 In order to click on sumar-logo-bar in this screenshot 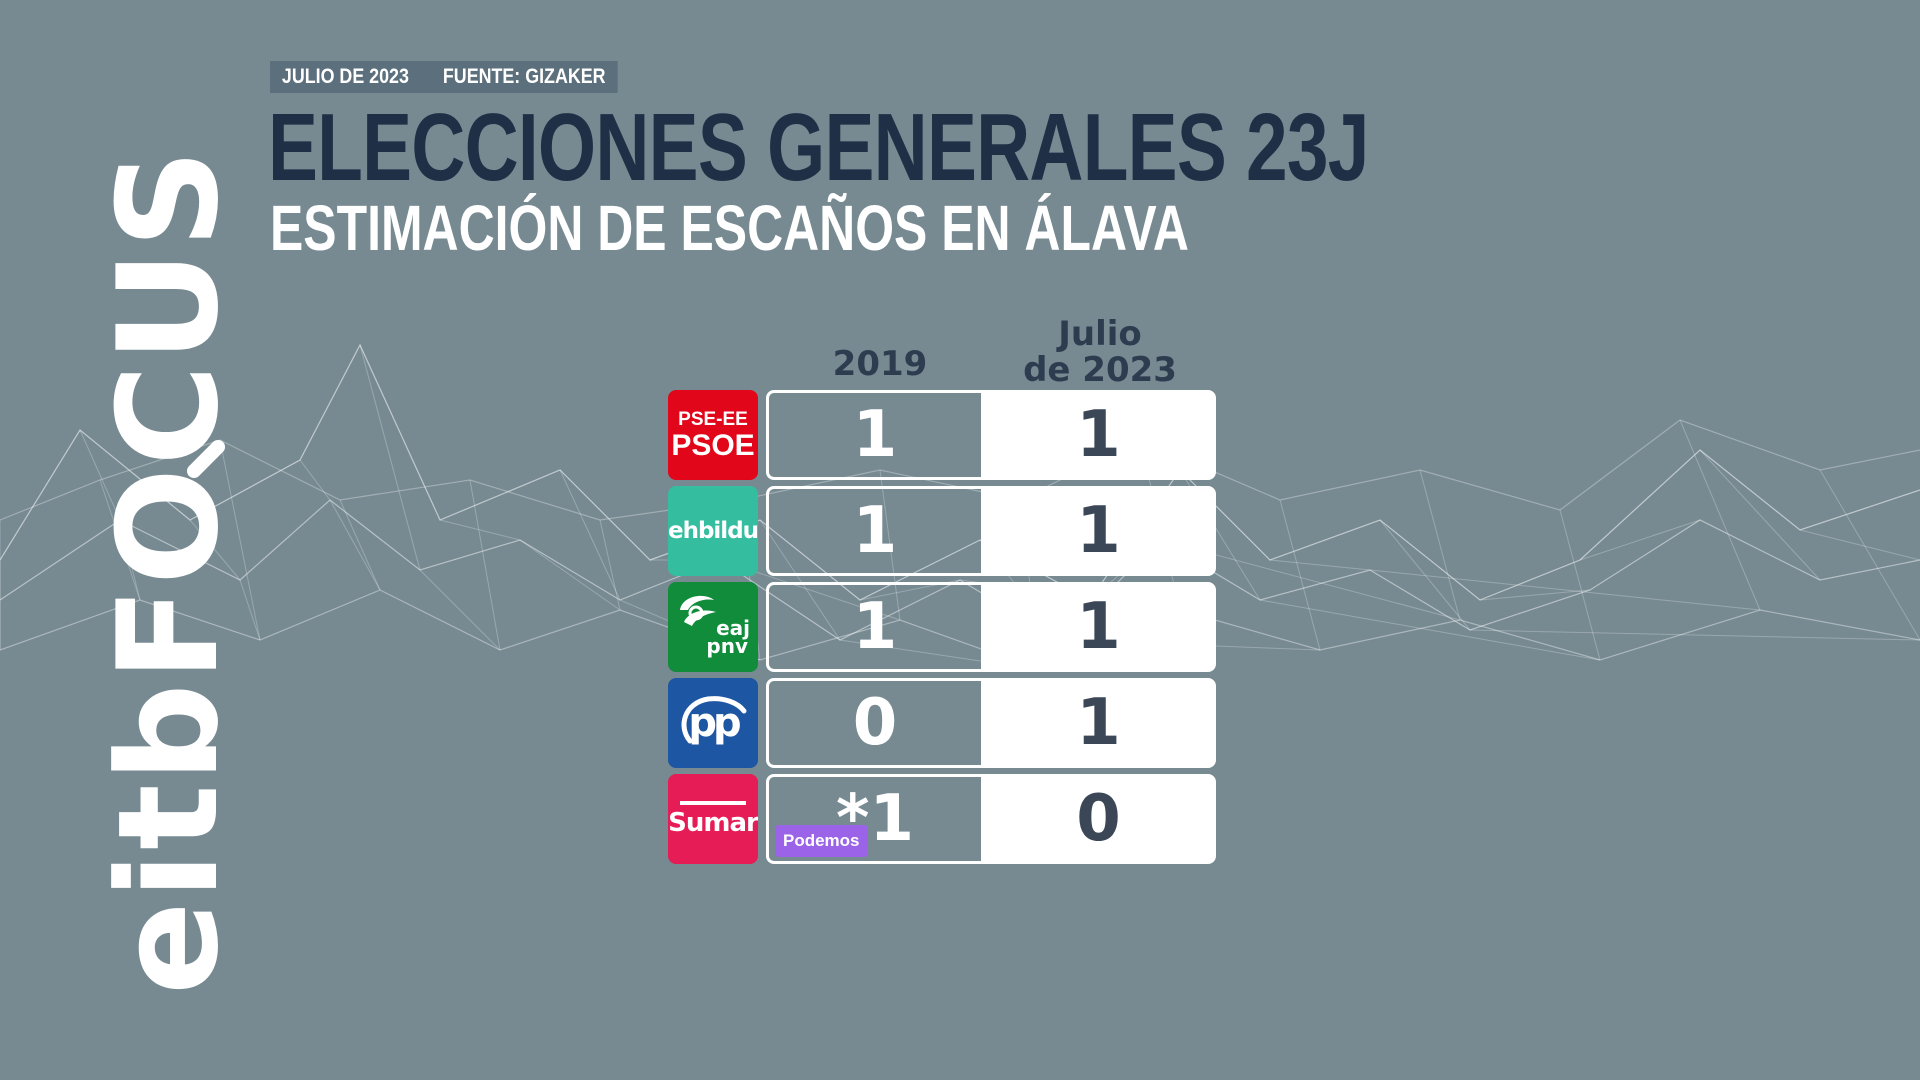, I will do `click(713, 802)`.